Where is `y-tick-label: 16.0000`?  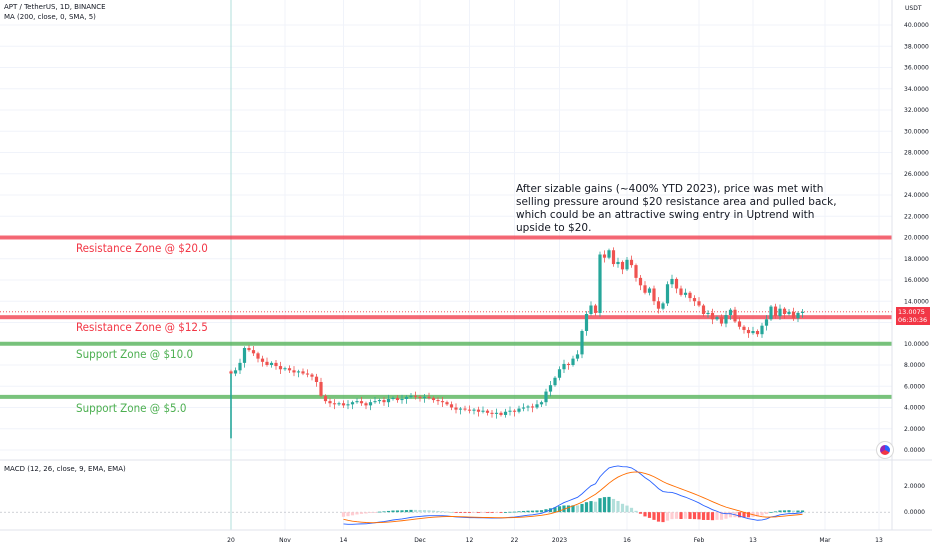 y-tick-label: 16.0000 is located at coordinates (916, 280).